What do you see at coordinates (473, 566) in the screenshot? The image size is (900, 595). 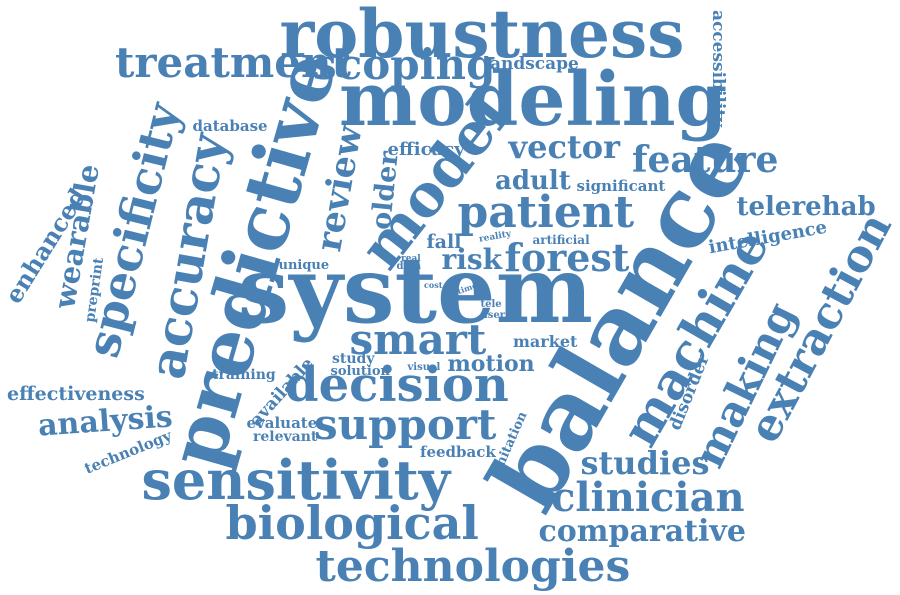 I see `word-technologies: technologies` at bounding box center [473, 566].